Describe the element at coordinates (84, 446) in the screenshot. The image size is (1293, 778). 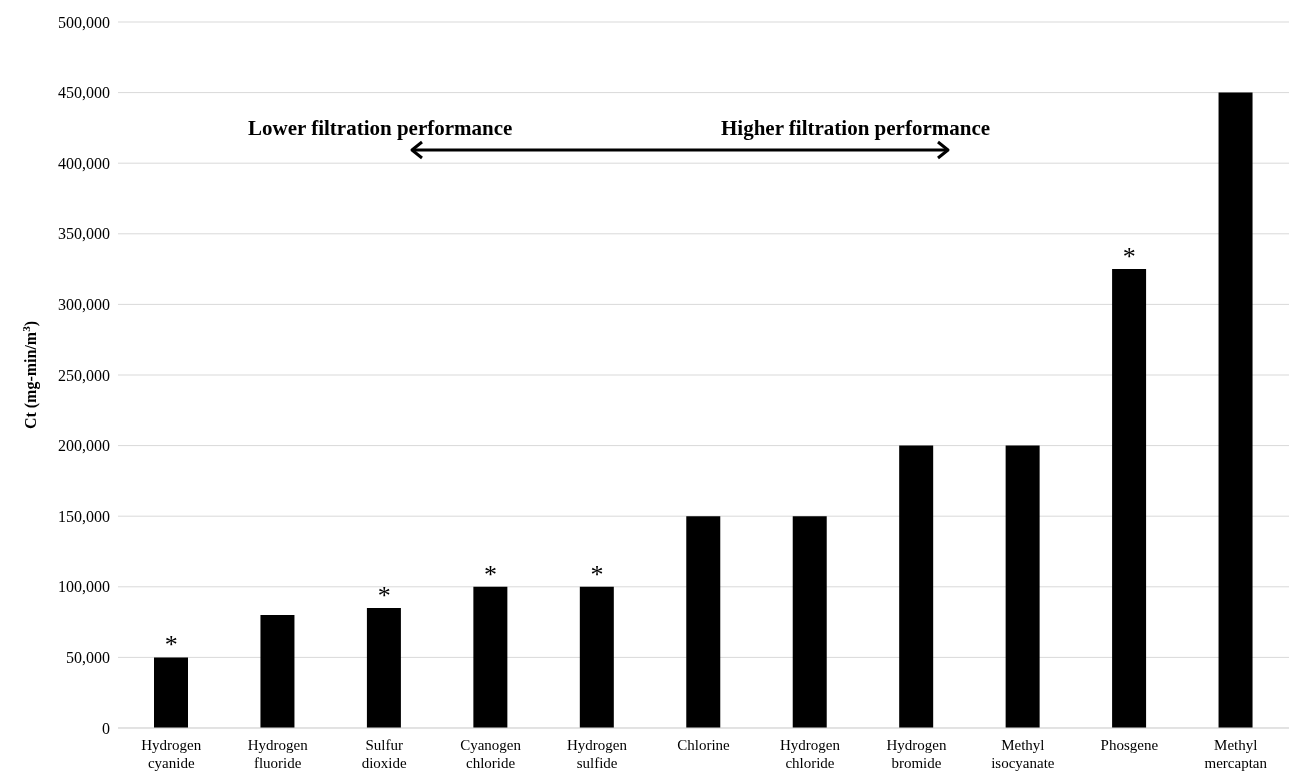
I see `y-tick-label: 200,000` at that location.